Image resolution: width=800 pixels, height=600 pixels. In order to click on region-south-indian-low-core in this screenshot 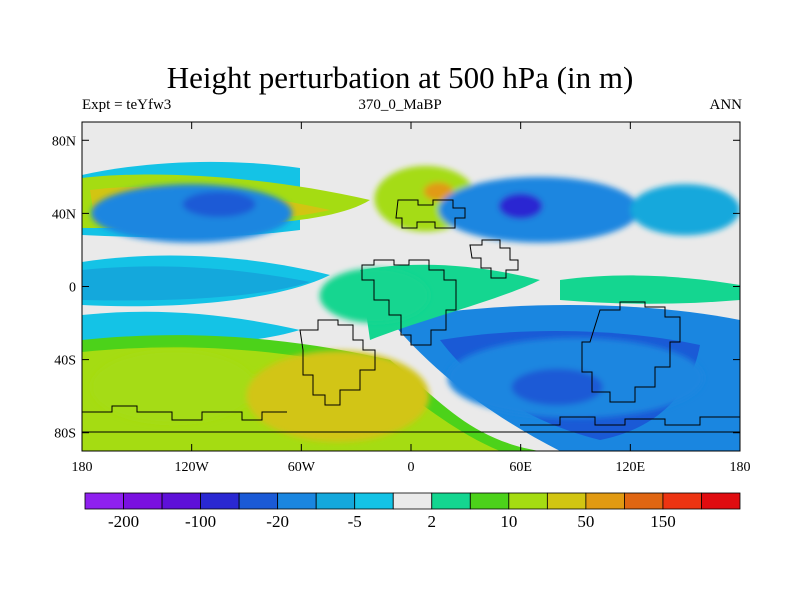, I will do `click(557, 387)`.